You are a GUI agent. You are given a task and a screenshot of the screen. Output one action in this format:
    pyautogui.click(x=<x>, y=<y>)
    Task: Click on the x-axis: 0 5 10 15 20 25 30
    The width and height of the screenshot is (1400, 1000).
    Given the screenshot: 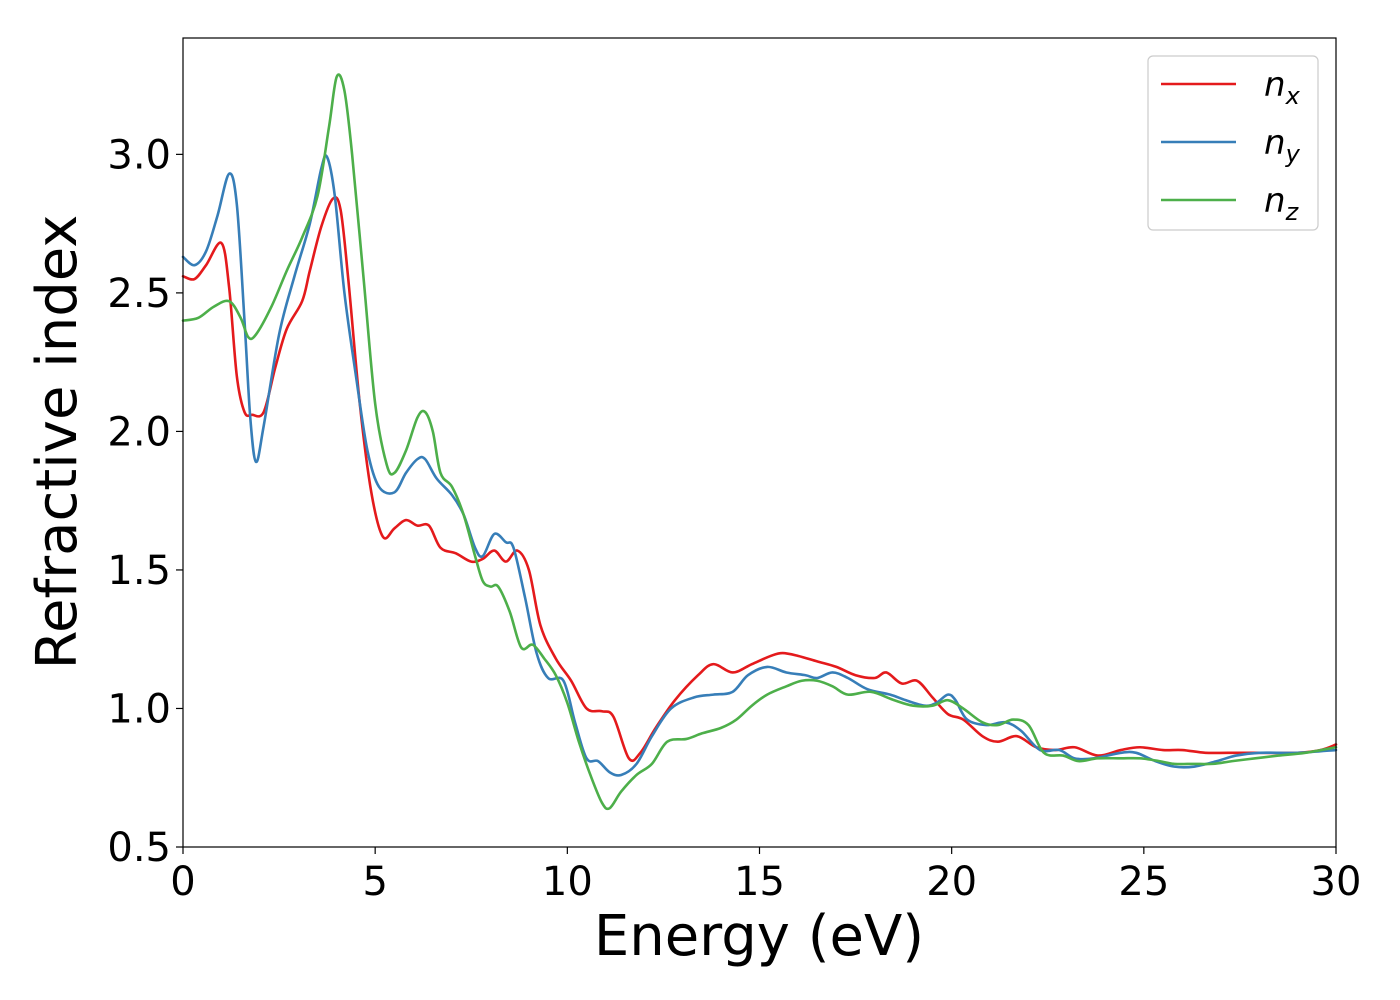 What is the action you would take?
    pyautogui.click(x=765, y=876)
    